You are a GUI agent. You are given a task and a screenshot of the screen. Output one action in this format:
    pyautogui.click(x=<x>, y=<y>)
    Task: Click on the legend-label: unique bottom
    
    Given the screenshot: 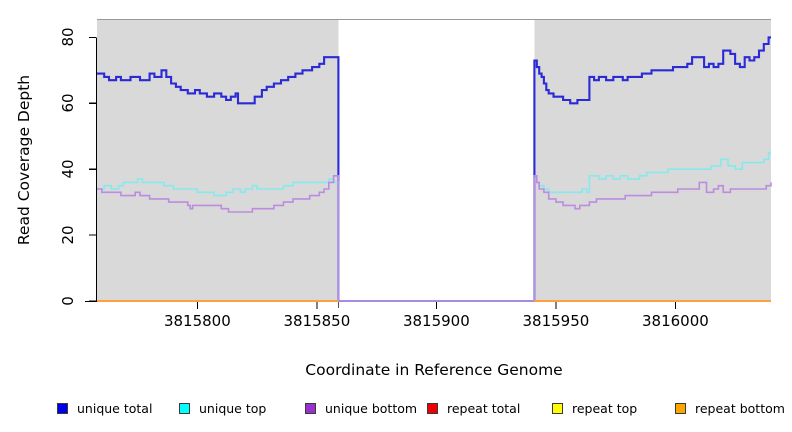 What is the action you would take?
    pyautogui.click(x=371, y=408)
    